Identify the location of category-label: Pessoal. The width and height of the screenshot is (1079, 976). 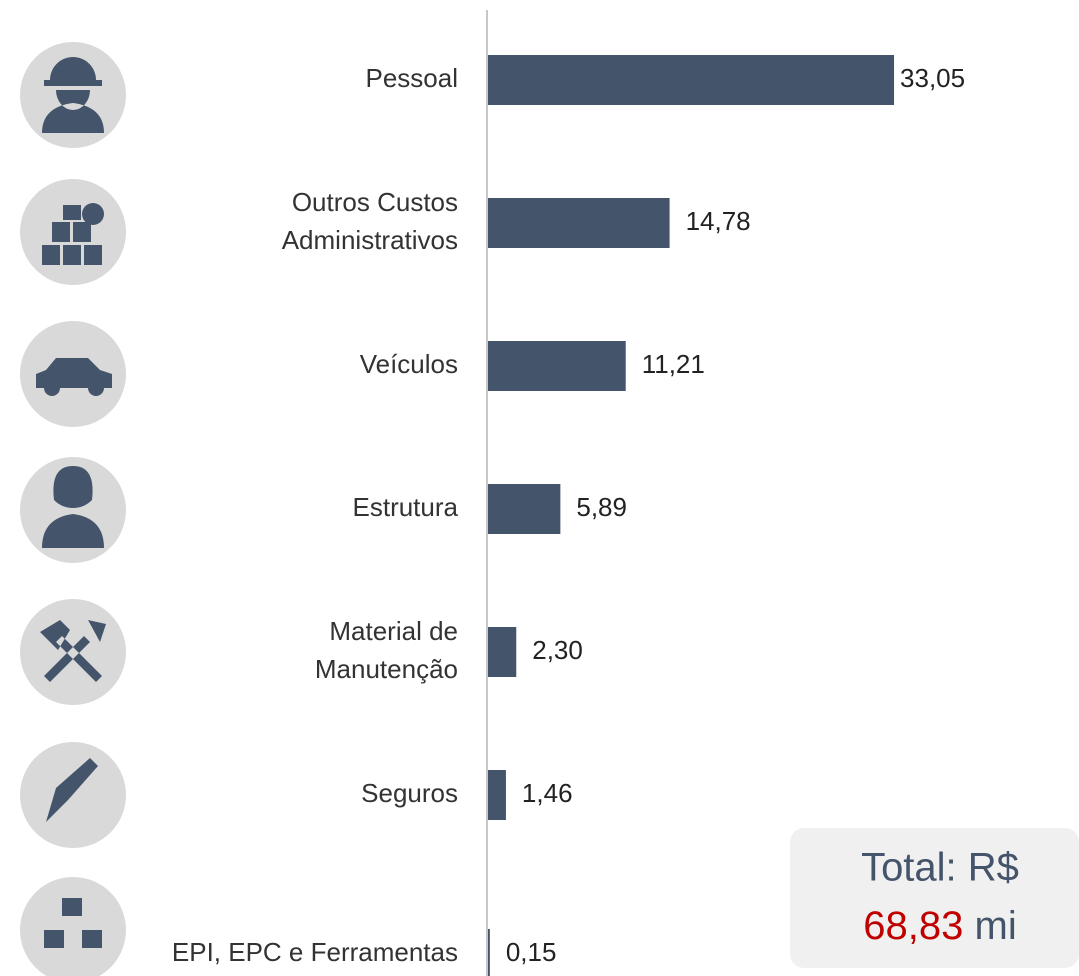
(412, 78).